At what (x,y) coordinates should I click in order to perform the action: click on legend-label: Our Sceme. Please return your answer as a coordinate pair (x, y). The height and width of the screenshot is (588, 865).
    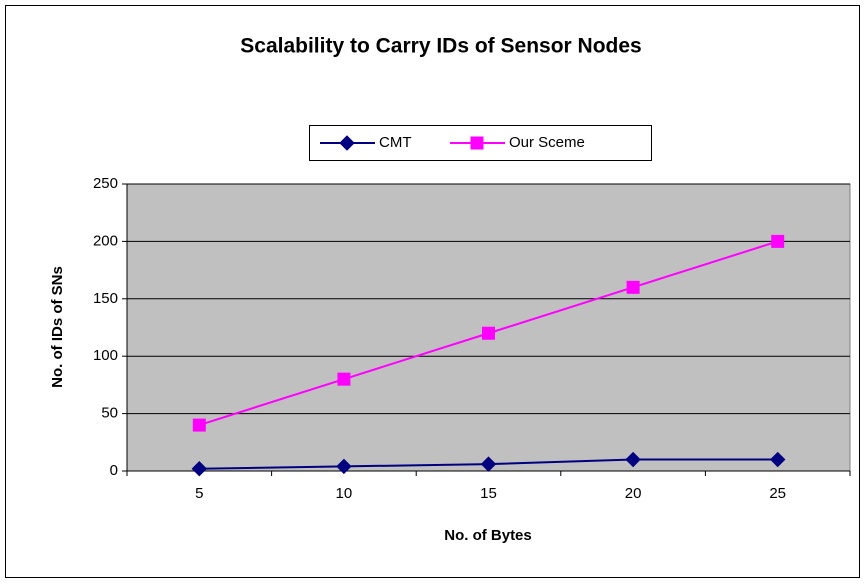
    Looking at the image, I should click on (547, 142).